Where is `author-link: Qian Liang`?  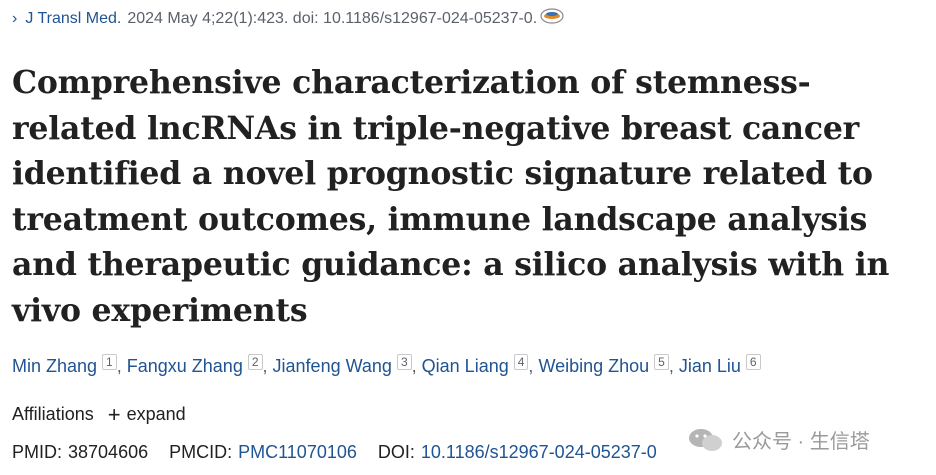 author-link: Qian Liang is located at coordinates (465, 366).